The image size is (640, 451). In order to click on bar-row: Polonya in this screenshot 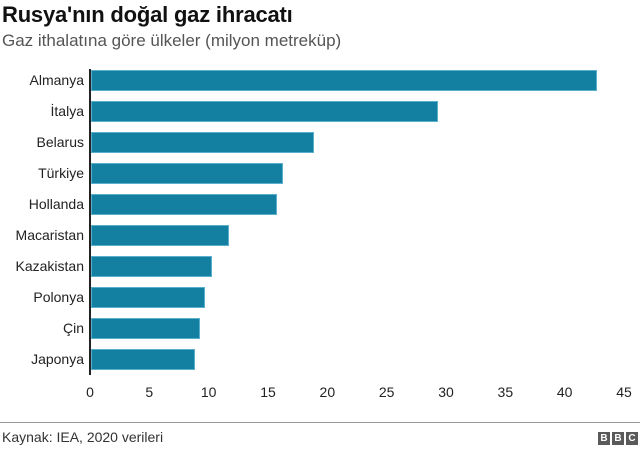, I will do `click(320, 298)`.